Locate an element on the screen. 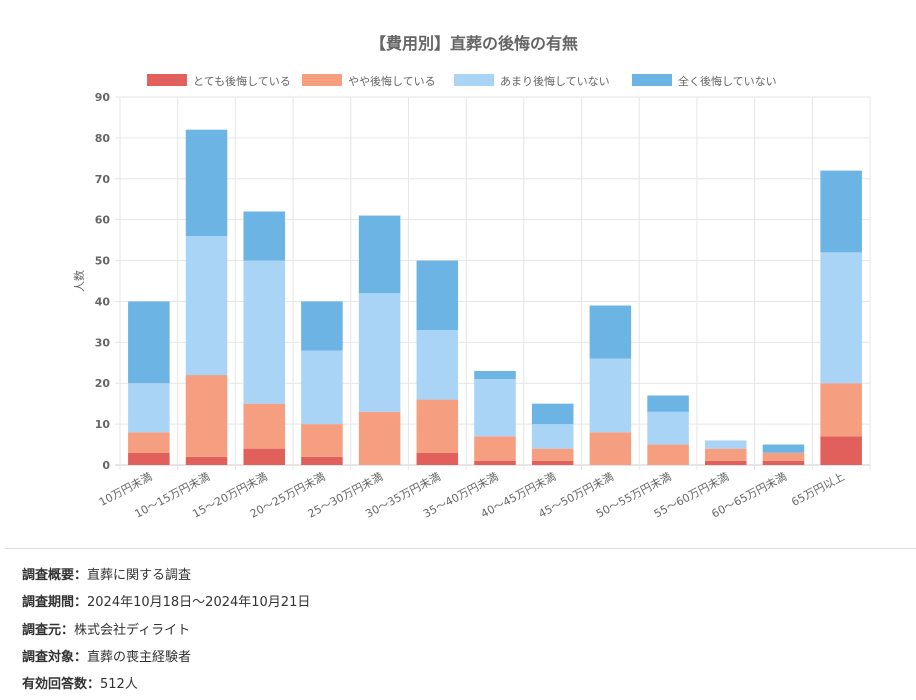  legend-label: やや後悔している is located at coordinates (392, 81).